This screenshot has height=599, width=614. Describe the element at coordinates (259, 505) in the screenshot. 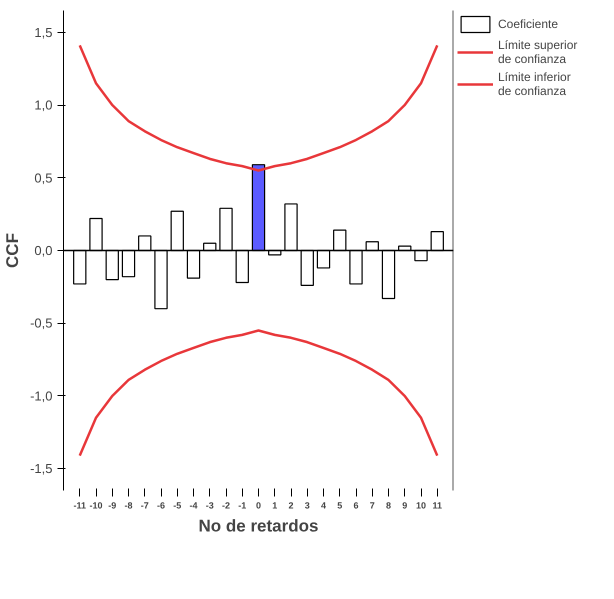

I see `x-tick-label: 0` at that location.